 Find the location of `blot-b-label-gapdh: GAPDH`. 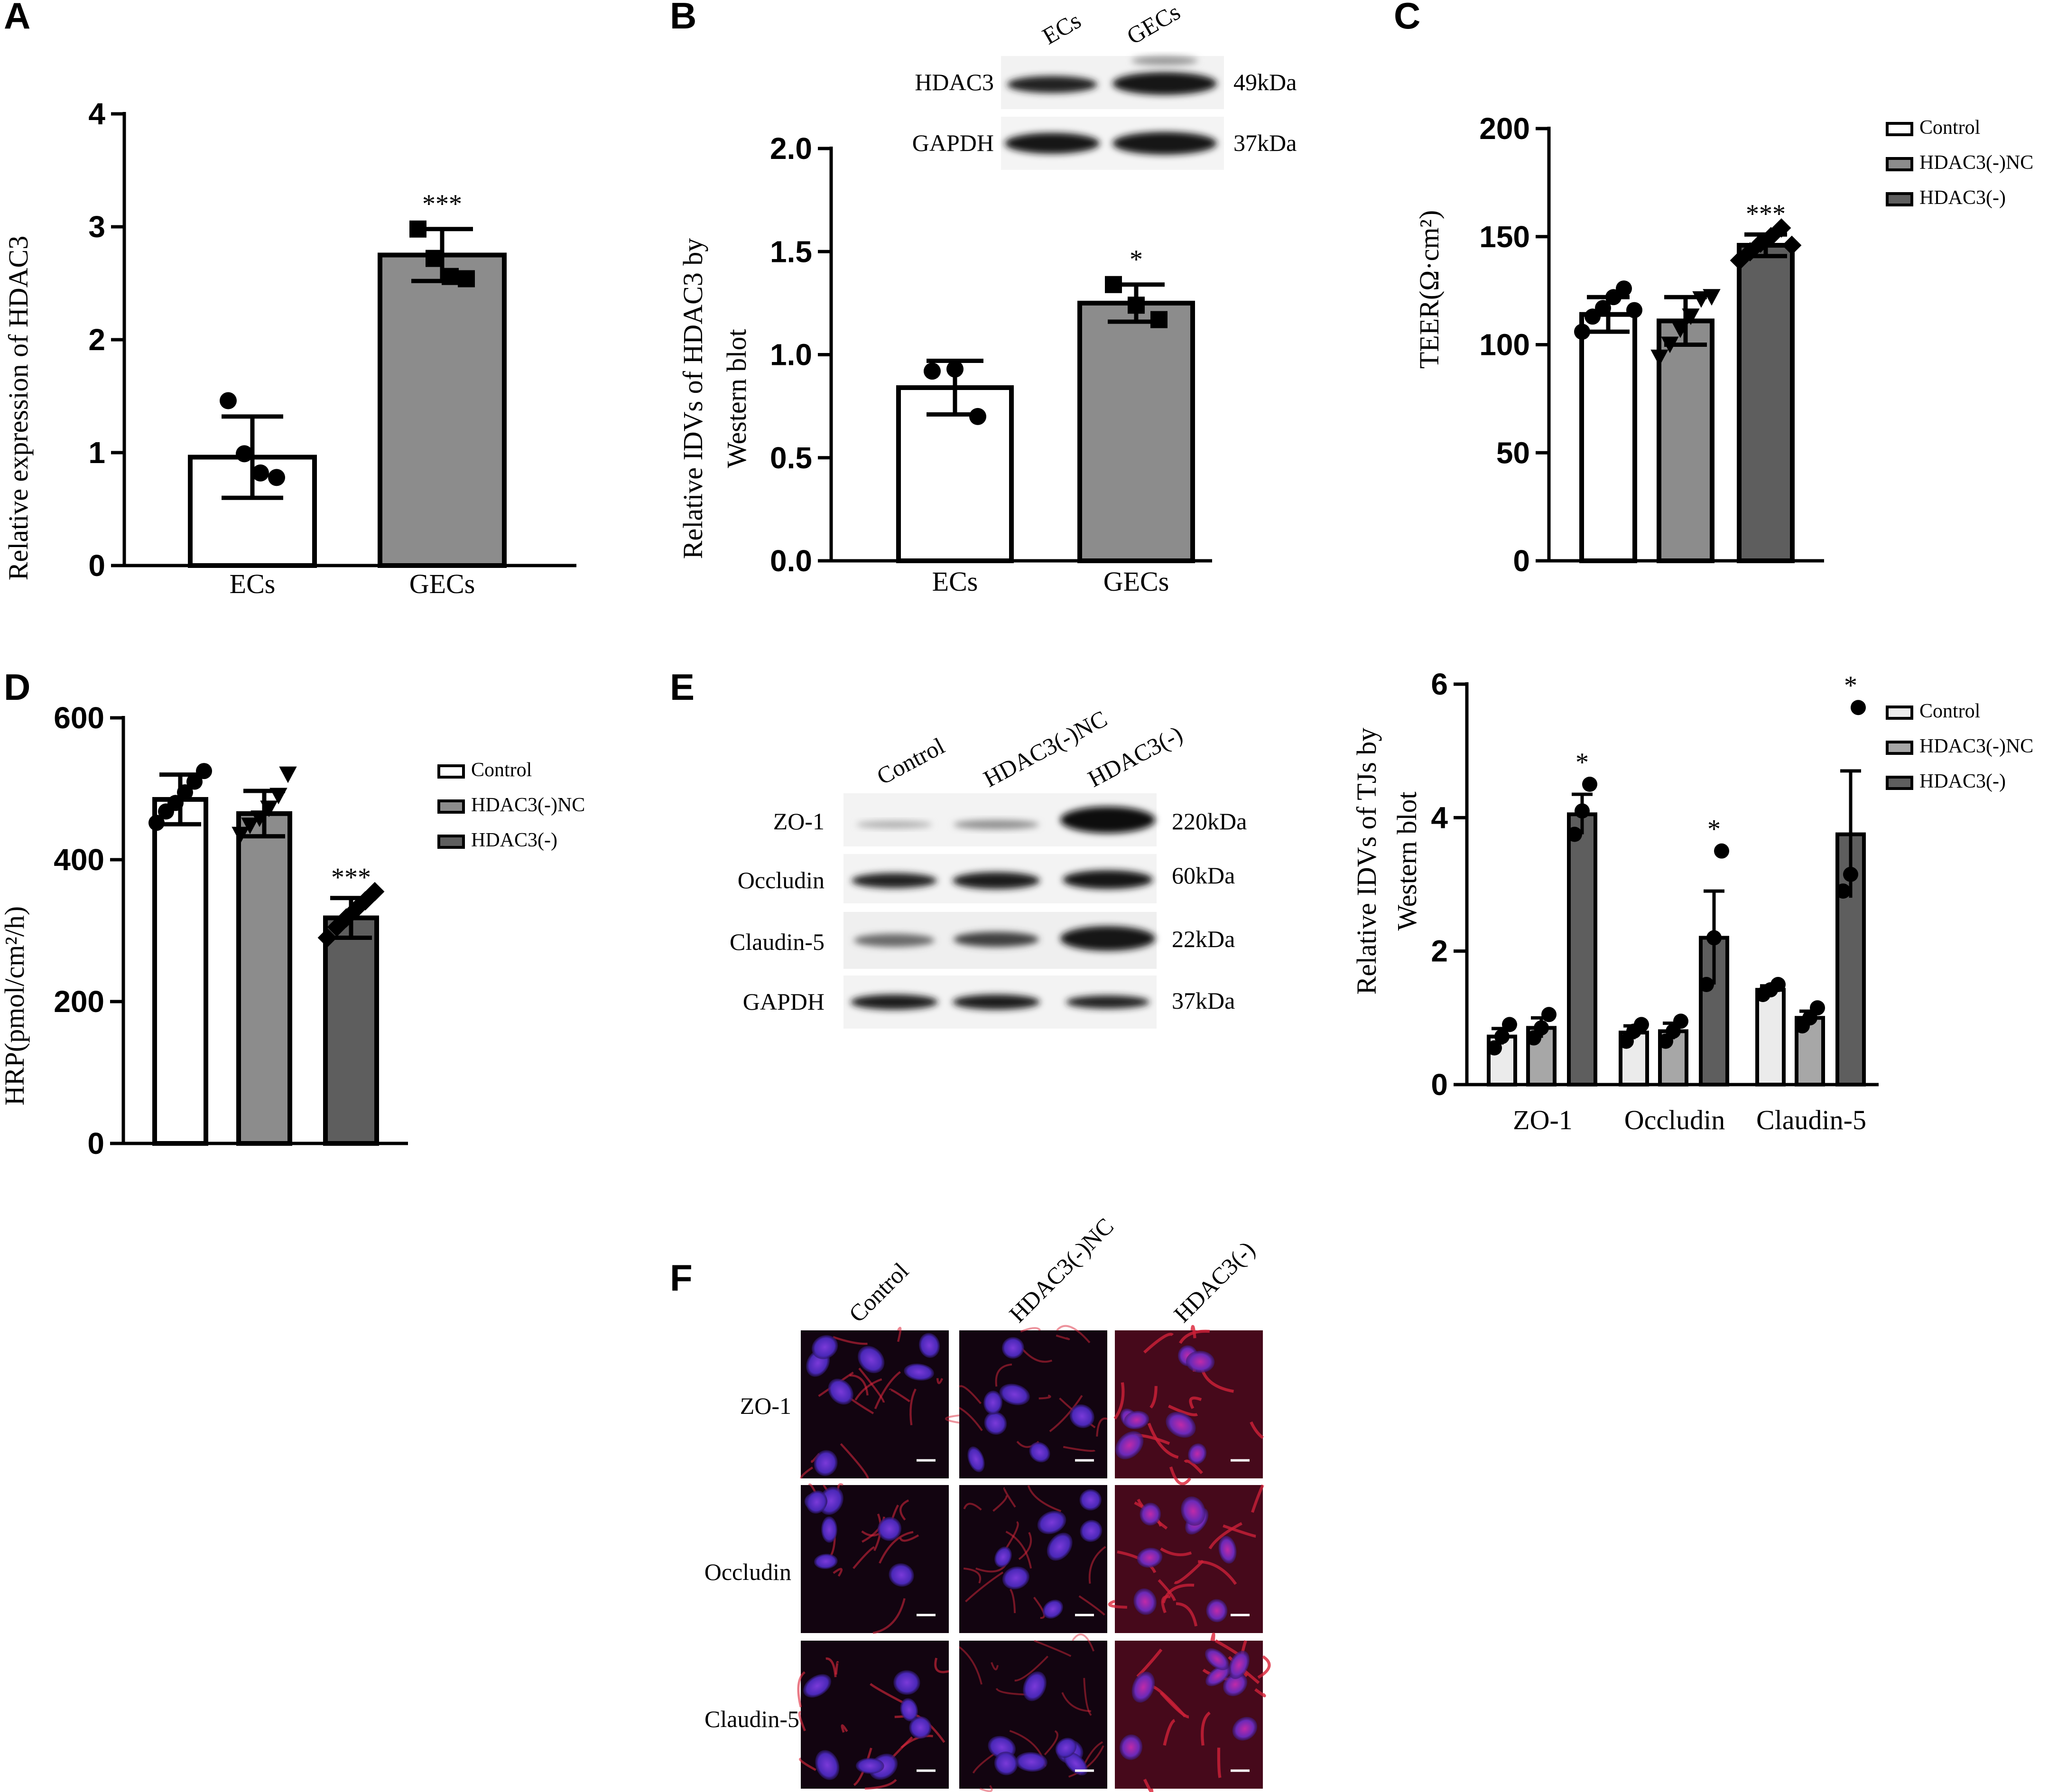

blot-b-label-gapdh: GAPDH is located at coordinates (953, 143).